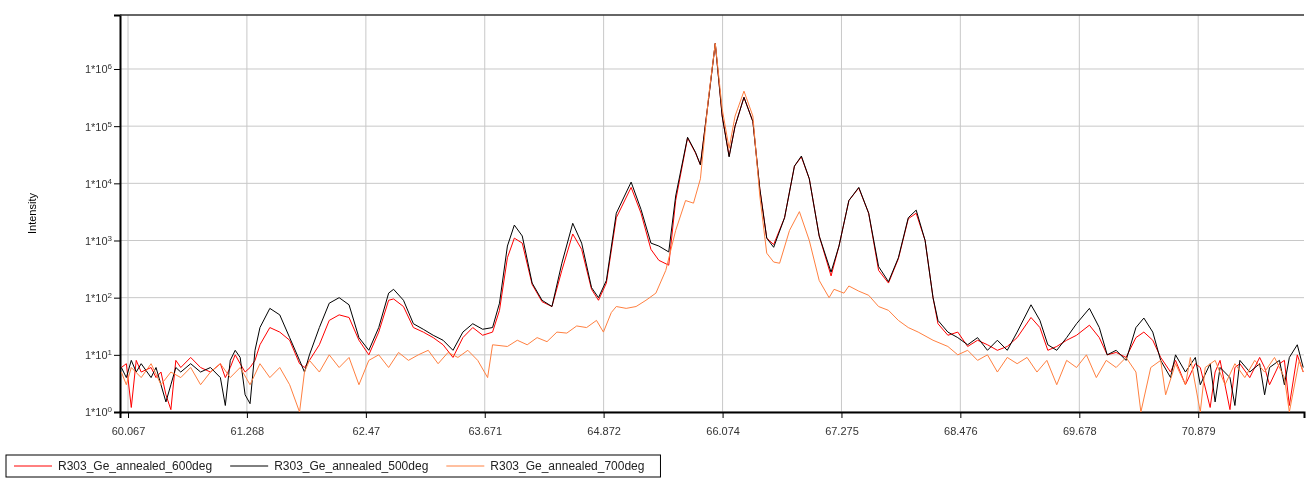 Image resolution: width=1306 pixels, height=486 pixels. What do you see at coordinates (98, 240) in the screenshot?
I see `y-tick-label: 1*10$^{3}$` at bounding box center [98, 240].